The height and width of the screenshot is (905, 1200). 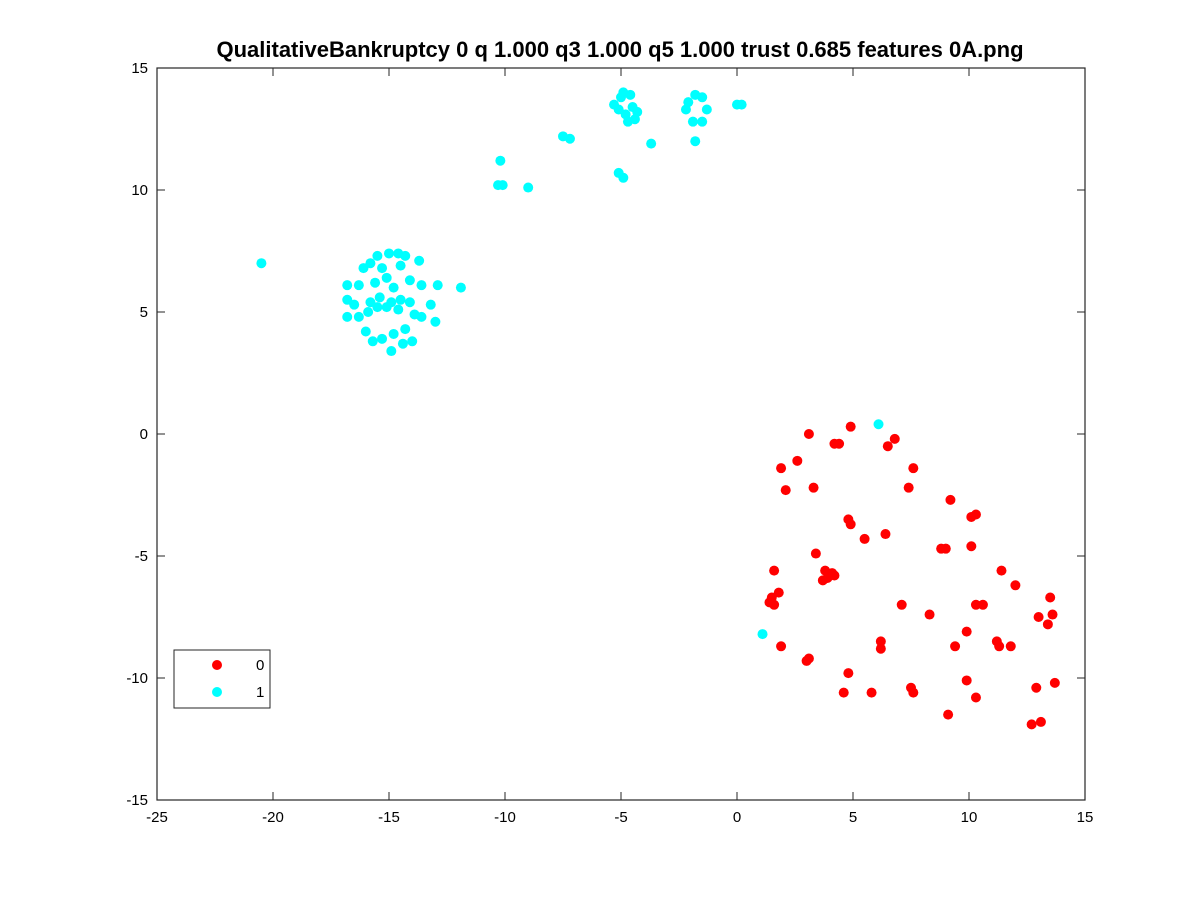 I want to click on x-tick-label: -10, so click(x=505, y=817).